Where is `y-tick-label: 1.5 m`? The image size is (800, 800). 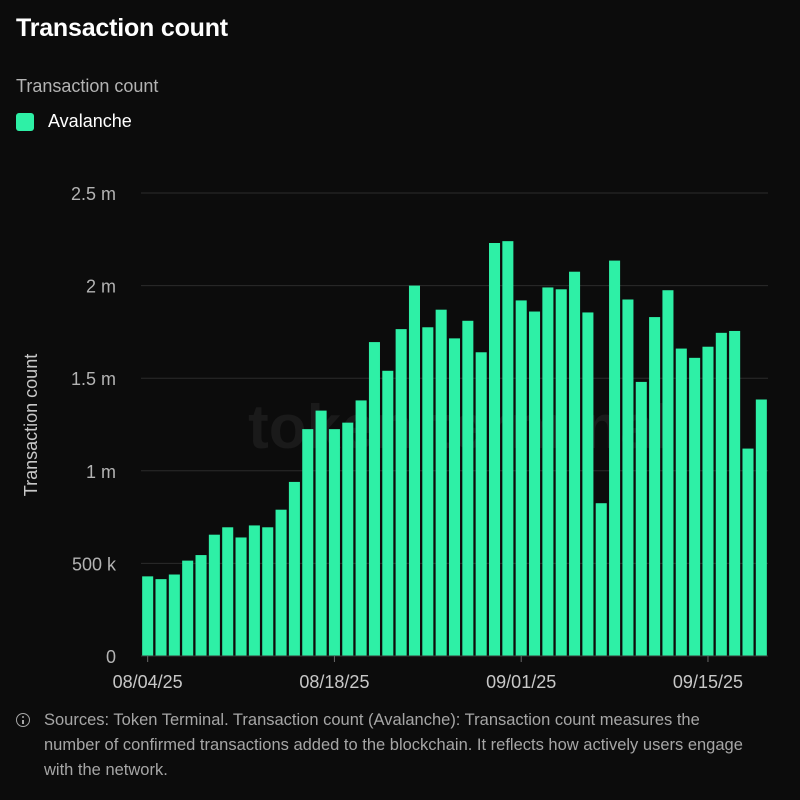
y-tick-label: 1.5 m is located at coordinates (93, 379).